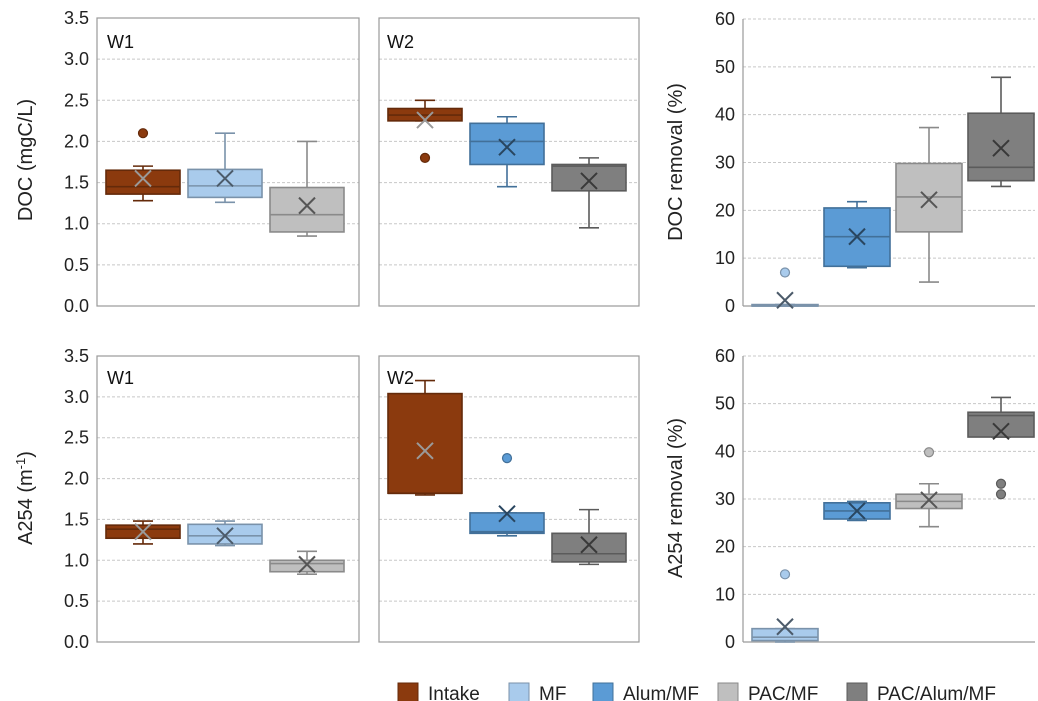 This screenshot has width=1038, height=701. What do you see at coordinates (875, 499) in the screenshot?
I see `plot-area-5: 0 10 20 30 40 50 60` at bounding box center [875, 499].